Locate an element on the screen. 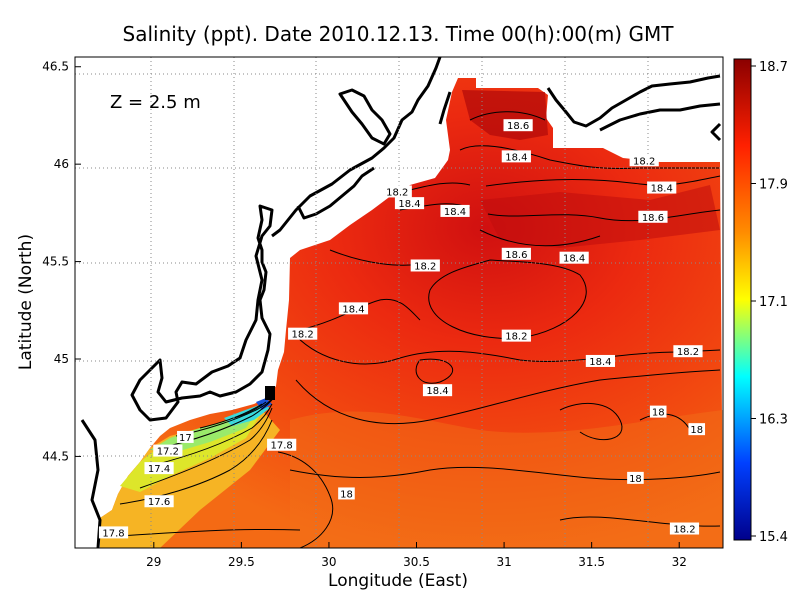 This screenshot has height=600, width=800. y-tick-label: 46.5 is located at coordinates (55, 67).